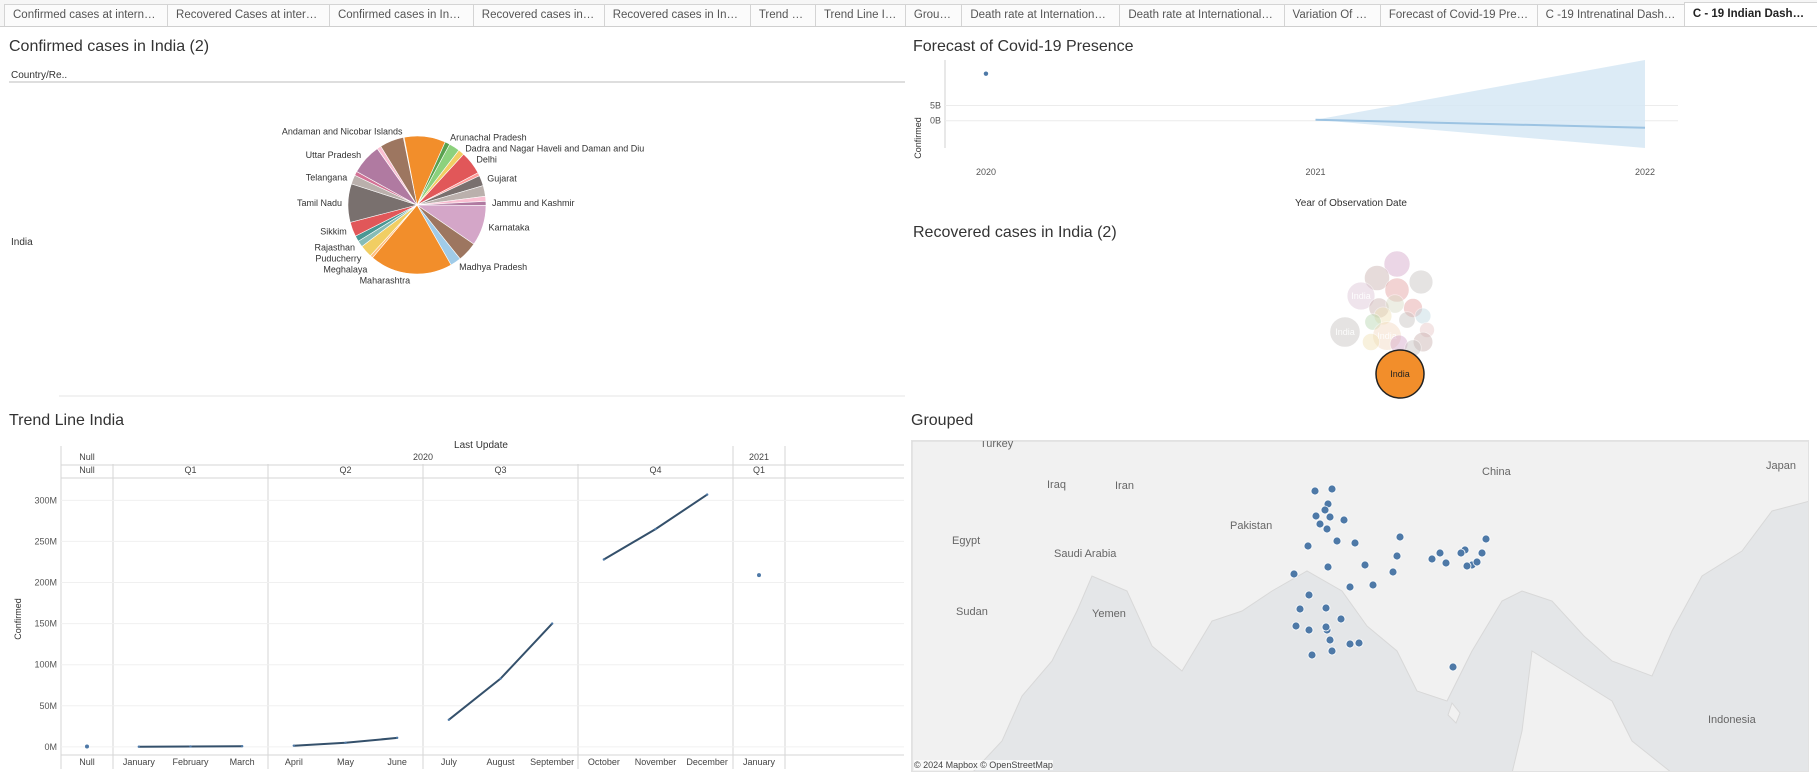  Describe the element at coordinates (1458, 15) in the screenshot. I see `sheet-tab-forecast-of-covid-19-presence: Forecast of Covid-19 Presence` at that location.